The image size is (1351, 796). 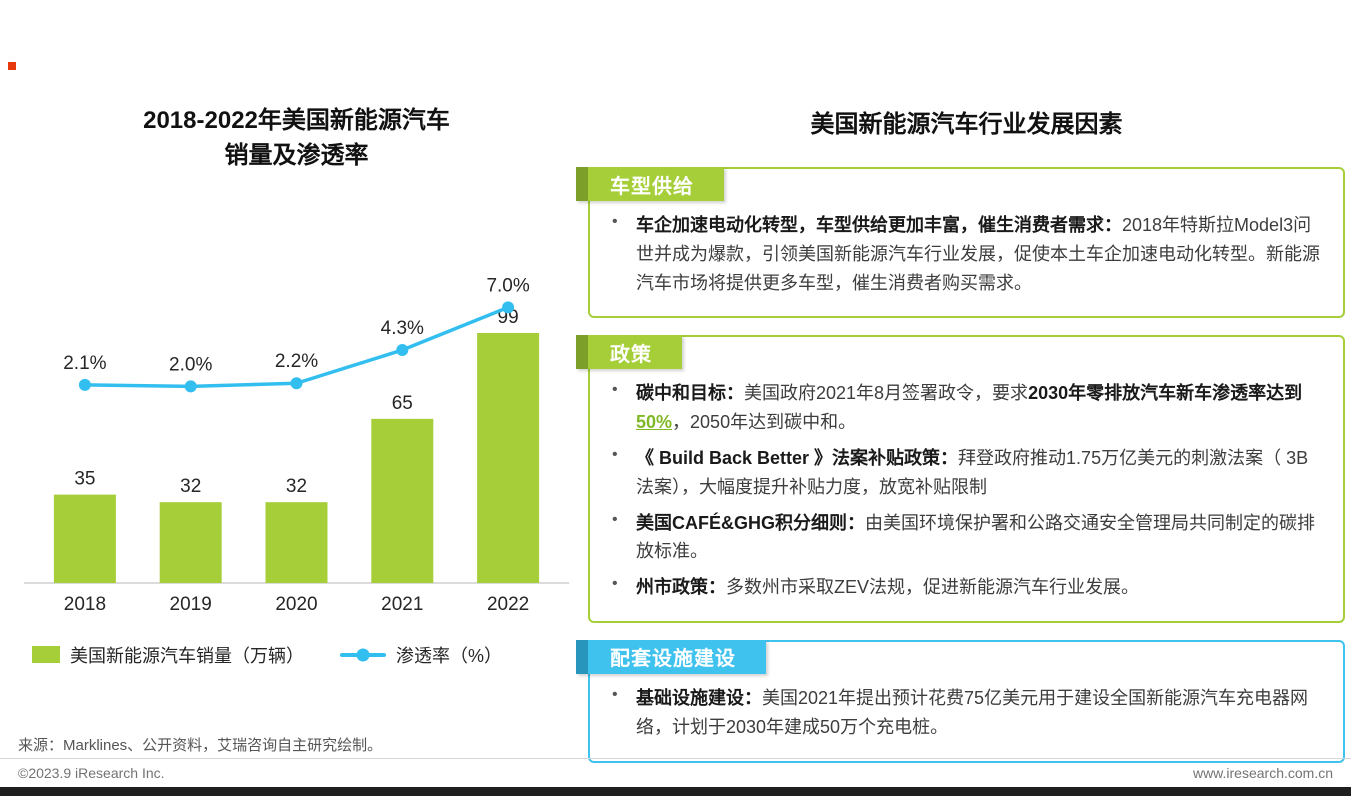 What do you see at coordinates (46, 655) in the screenshot?
I see `bar-swatch-icon` at bounding box center [46, 655].